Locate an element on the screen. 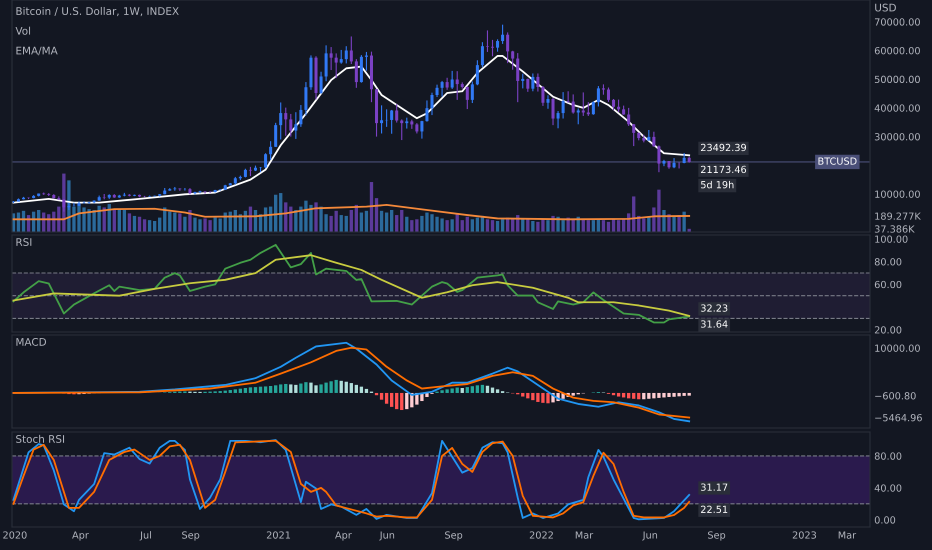 This screenshot has height=550, width=932. annotation: 31.17 is located at coordinates (714, 487).